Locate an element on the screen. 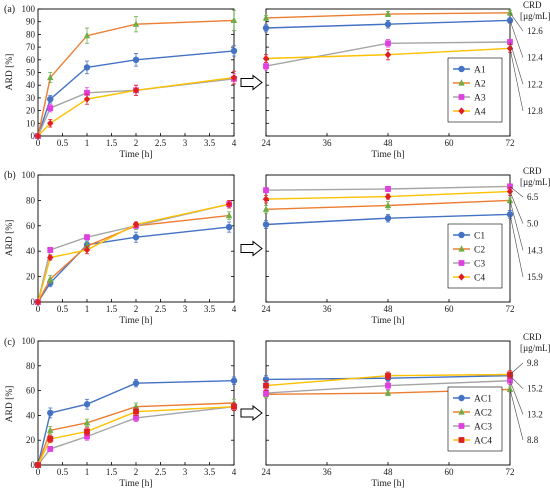 This screenshot has width=550, height=493. crd-value: 6.5 is located at coordinates (533, 197).